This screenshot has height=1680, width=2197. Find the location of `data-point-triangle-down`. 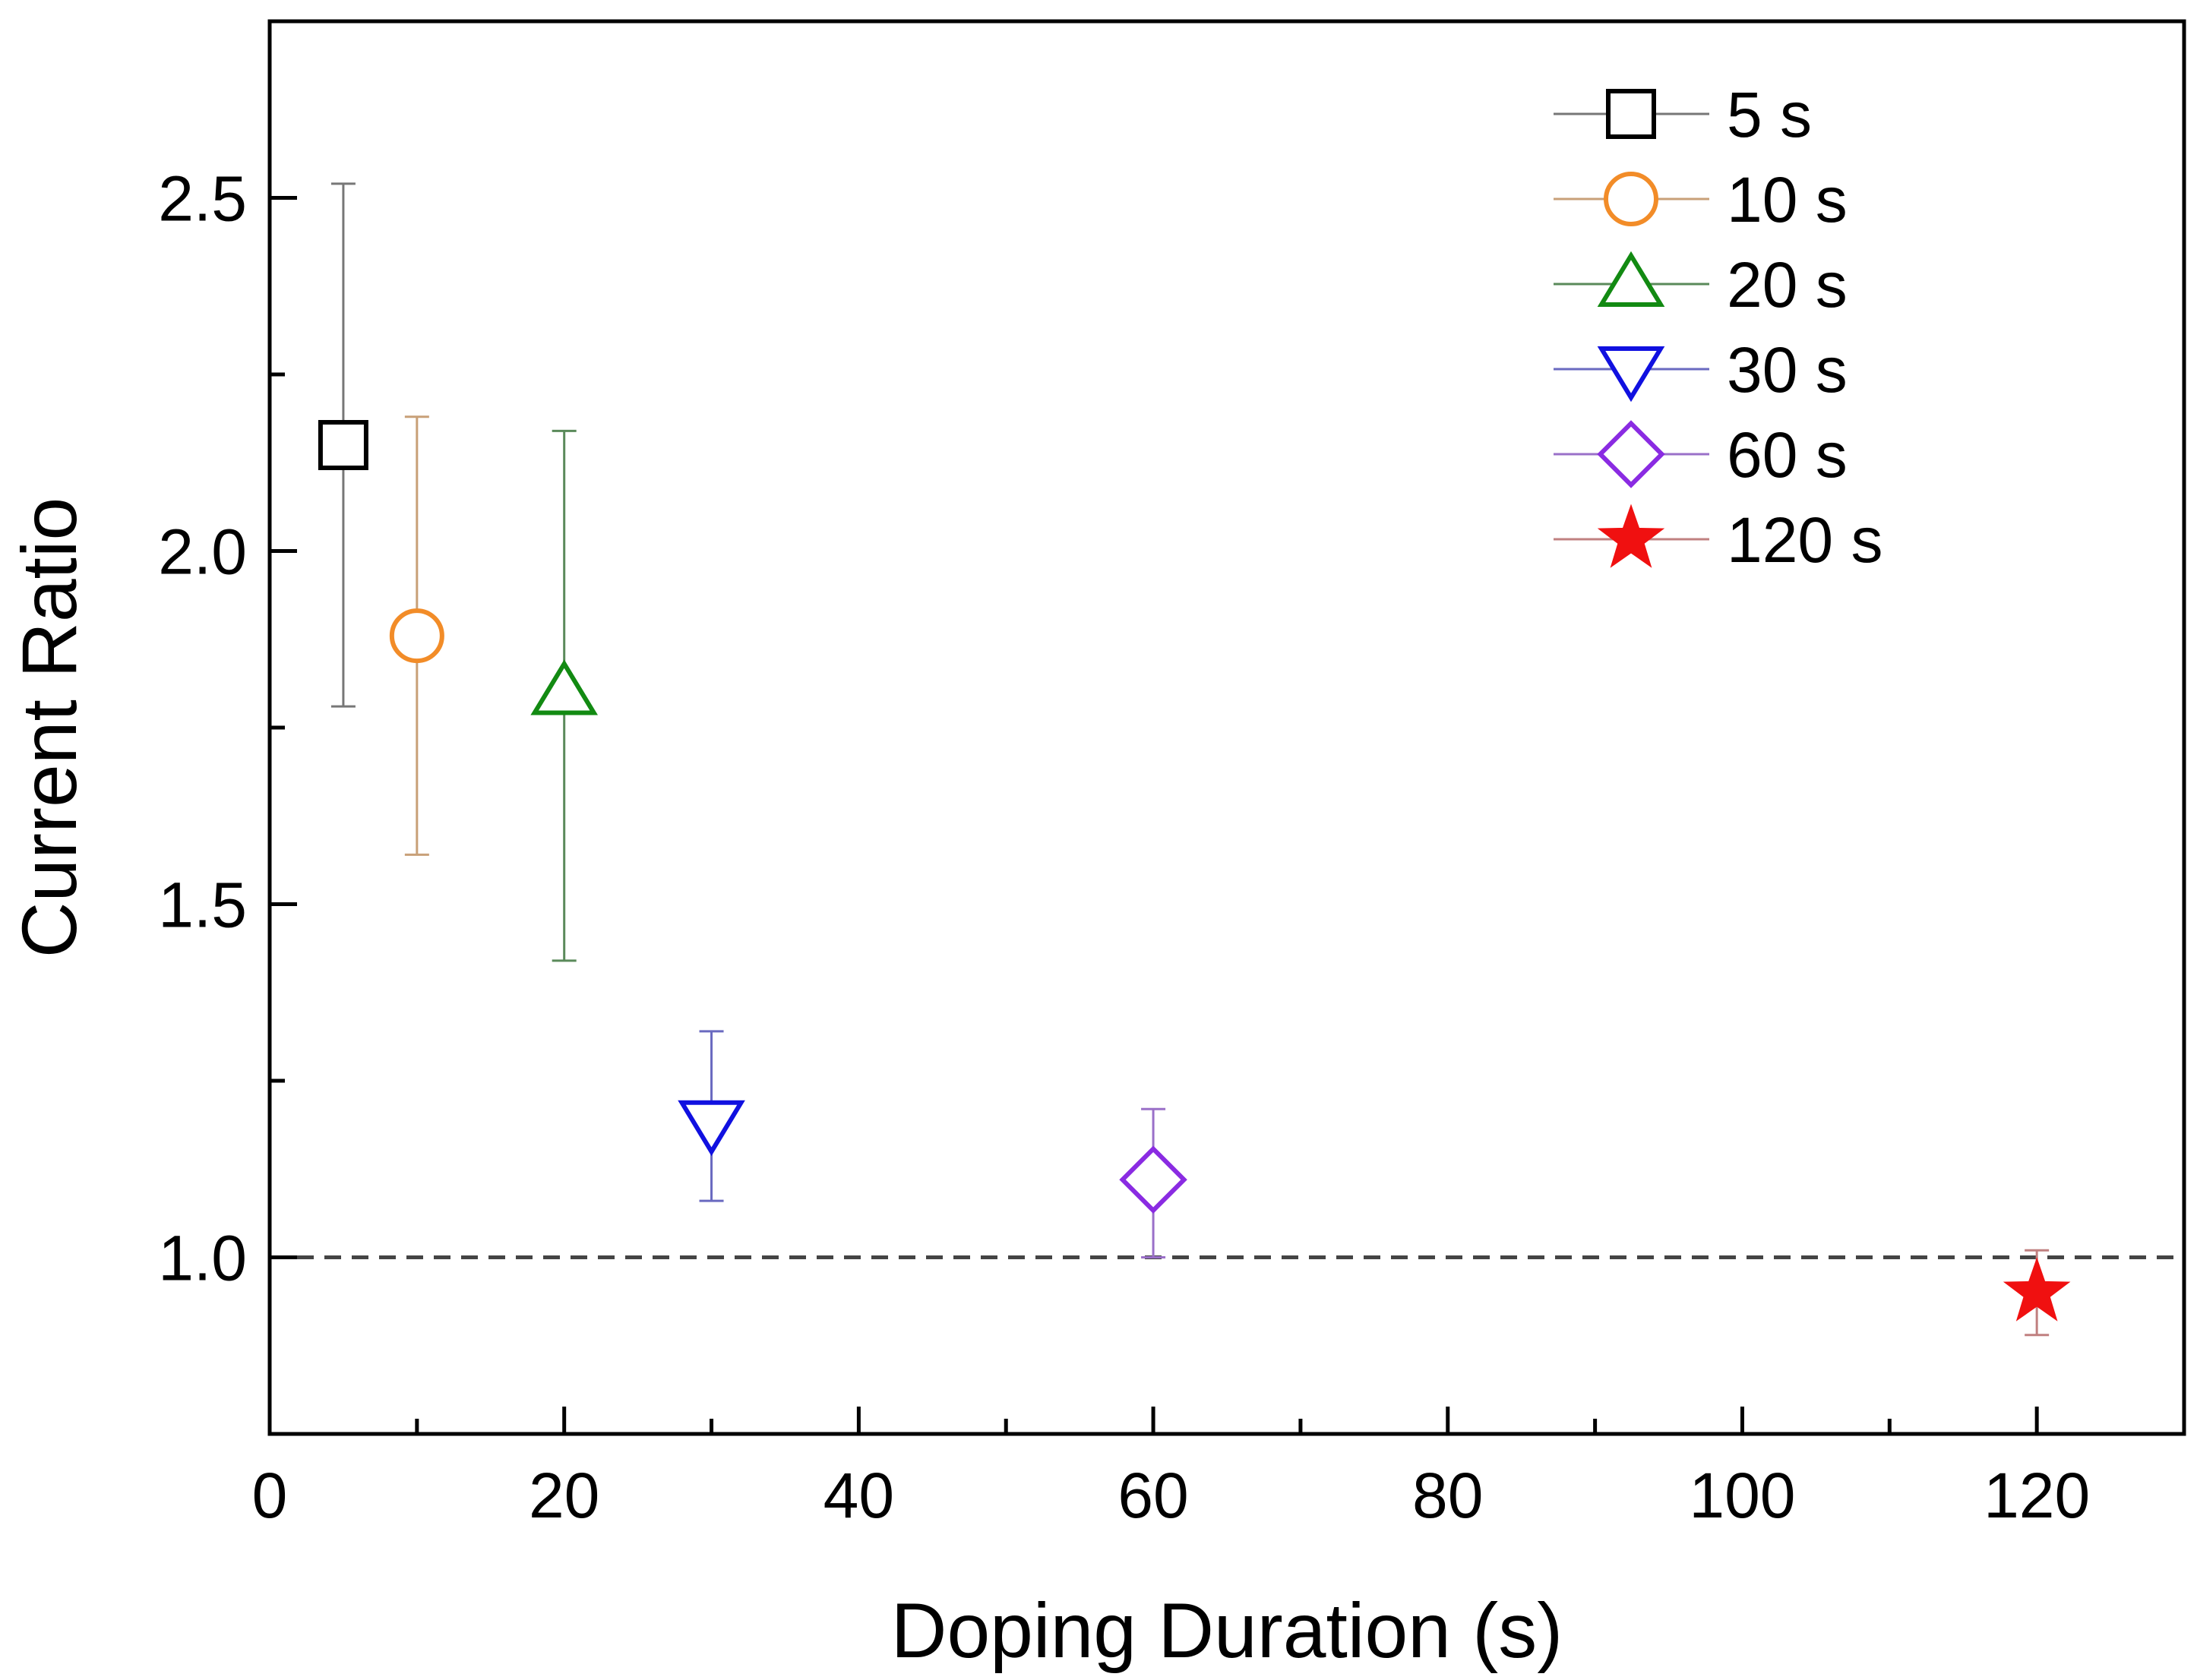

data-point-triangle-down is located at coordinates (711, 1128).